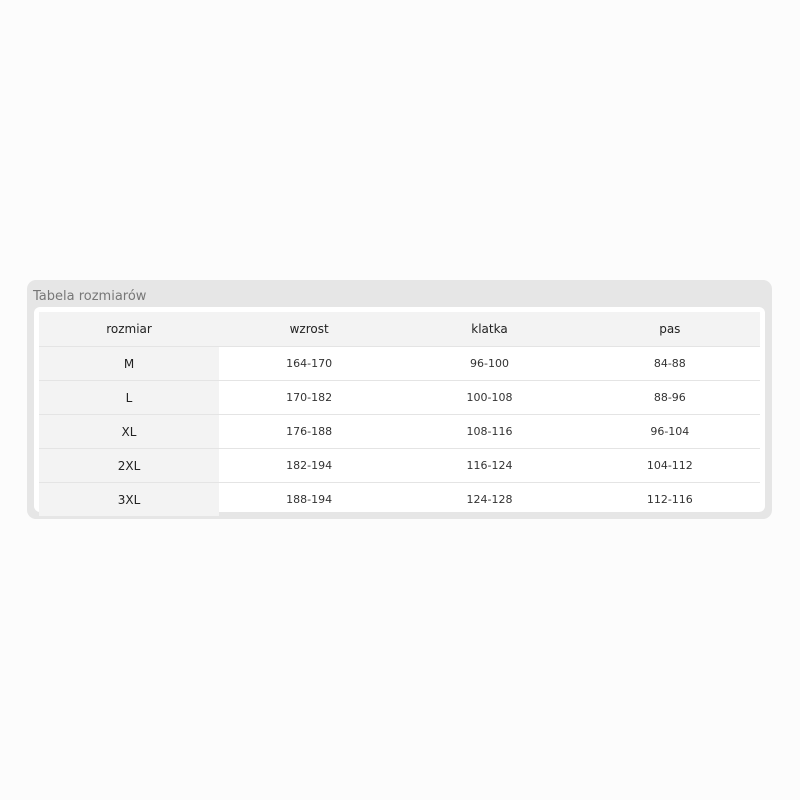 This screenshot has width=800, height=800. What do you see at coordinates (309, 397) in the screenshot?
I see `value-cell: 170-182` at bounding box center [309, 397].